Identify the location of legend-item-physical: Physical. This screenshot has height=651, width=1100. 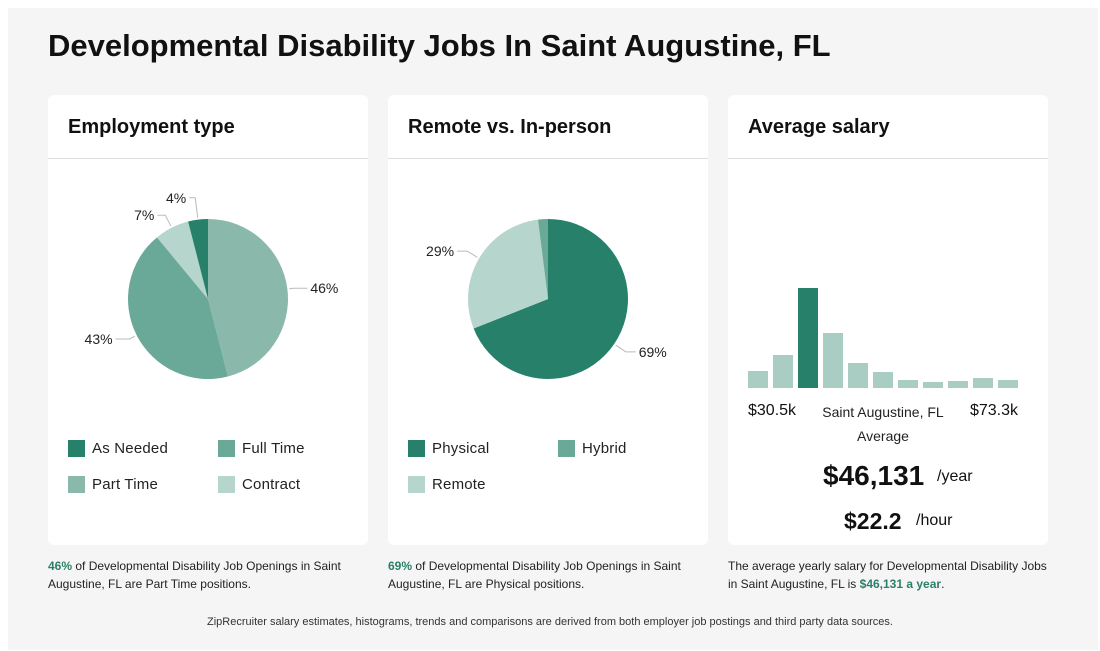
(448, 448).